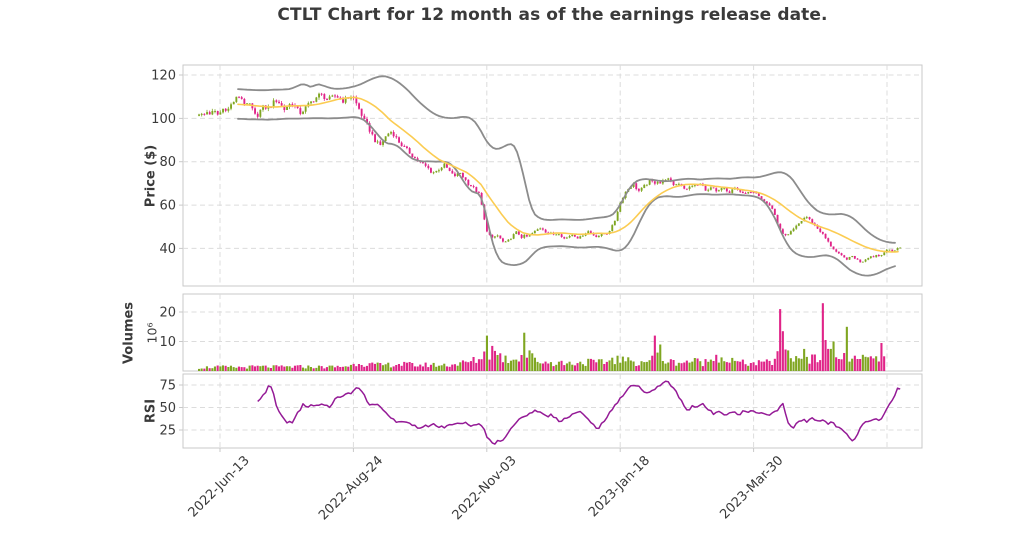 This screenshot has height=546, width=1024. What do you see at coordinates (129, 333) in the screenshot?
I see `volume-axis-label: Volumes` at bounding box center [129, 333].